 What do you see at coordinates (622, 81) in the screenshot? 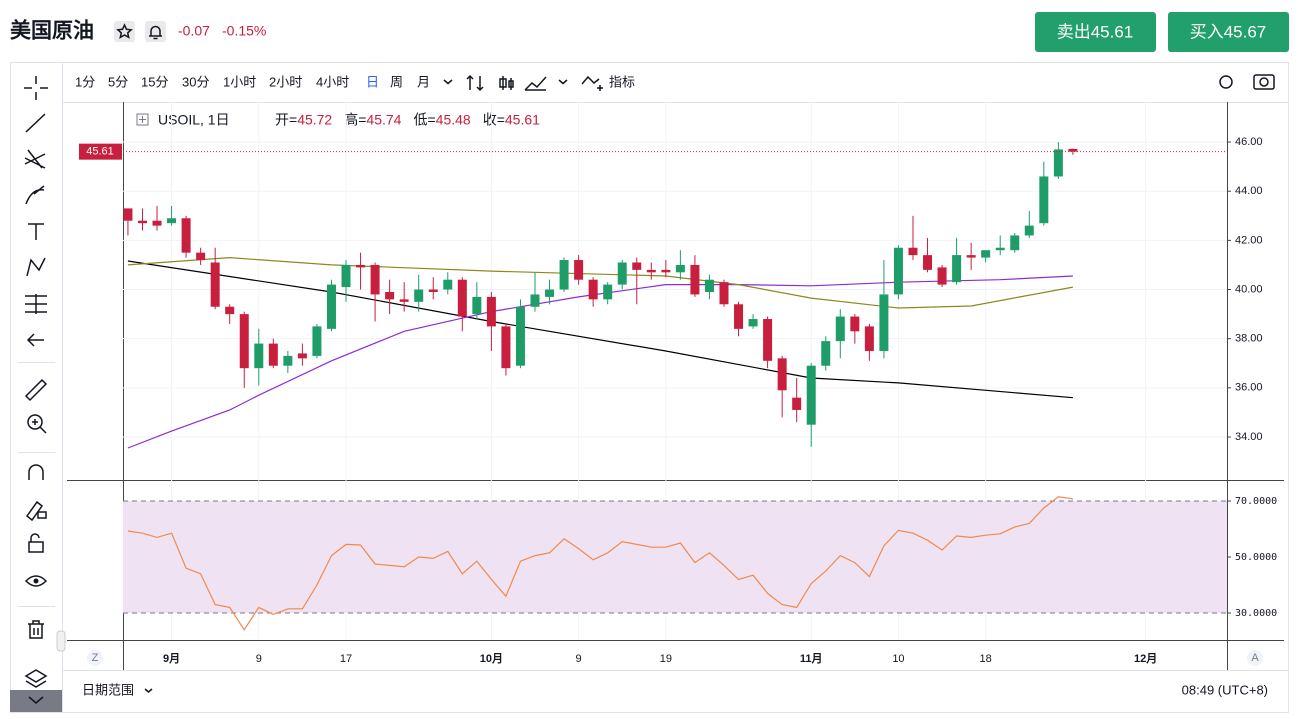
I see `indicators-button: 指标` at bounding box center [622, 81].